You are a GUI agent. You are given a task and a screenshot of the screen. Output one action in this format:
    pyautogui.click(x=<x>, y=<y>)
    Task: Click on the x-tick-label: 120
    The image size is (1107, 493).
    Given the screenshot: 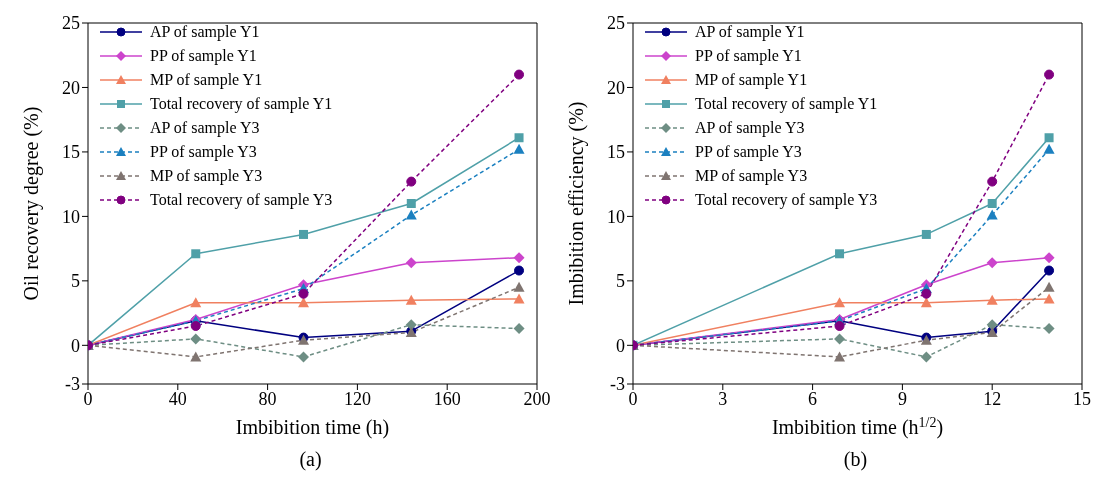 What is the action you would take?
    pyautogui.click(x=357, y=398)
    